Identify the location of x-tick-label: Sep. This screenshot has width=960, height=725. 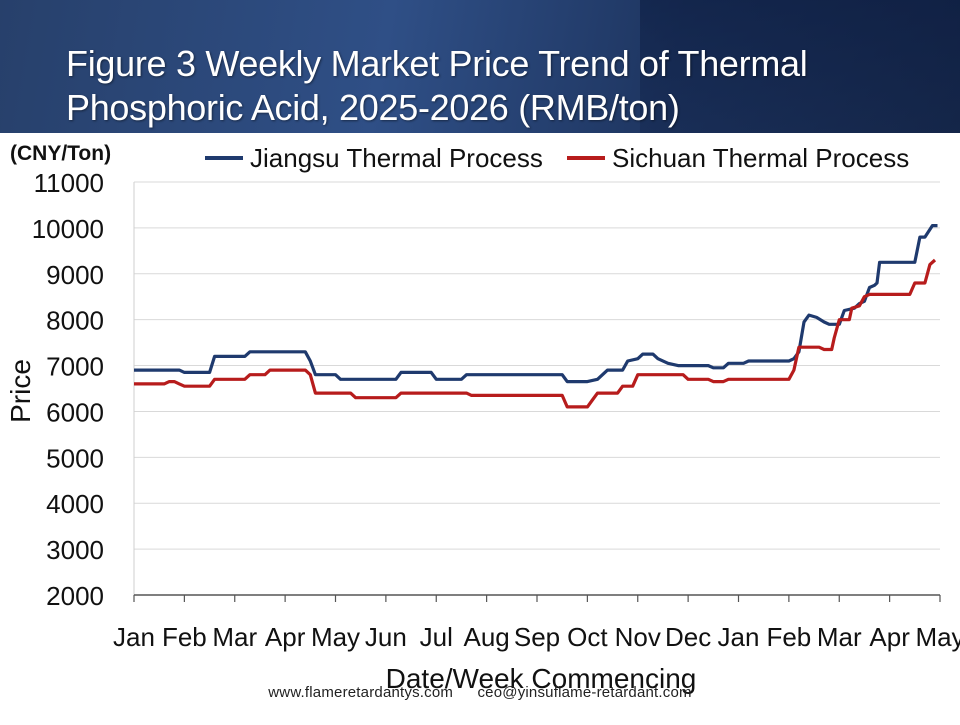
(537, 637).